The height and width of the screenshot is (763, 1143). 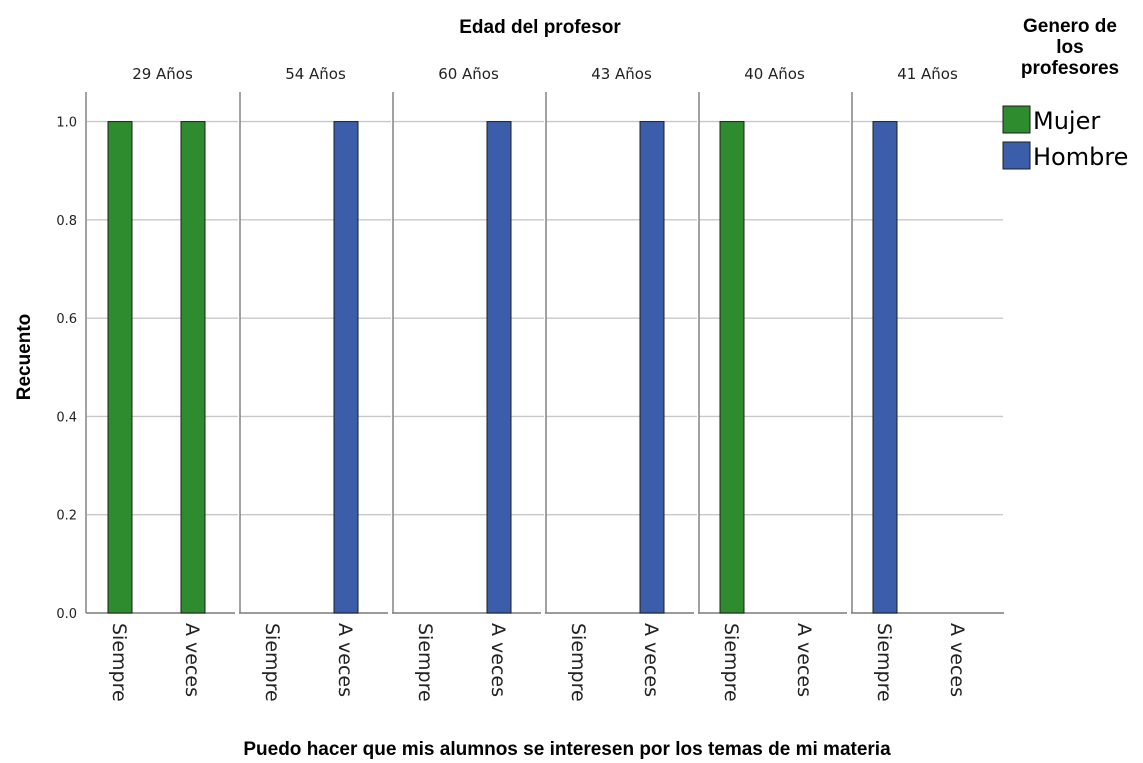 I want to click on y-tick-label: 0.8, so click(x=66, y=221).